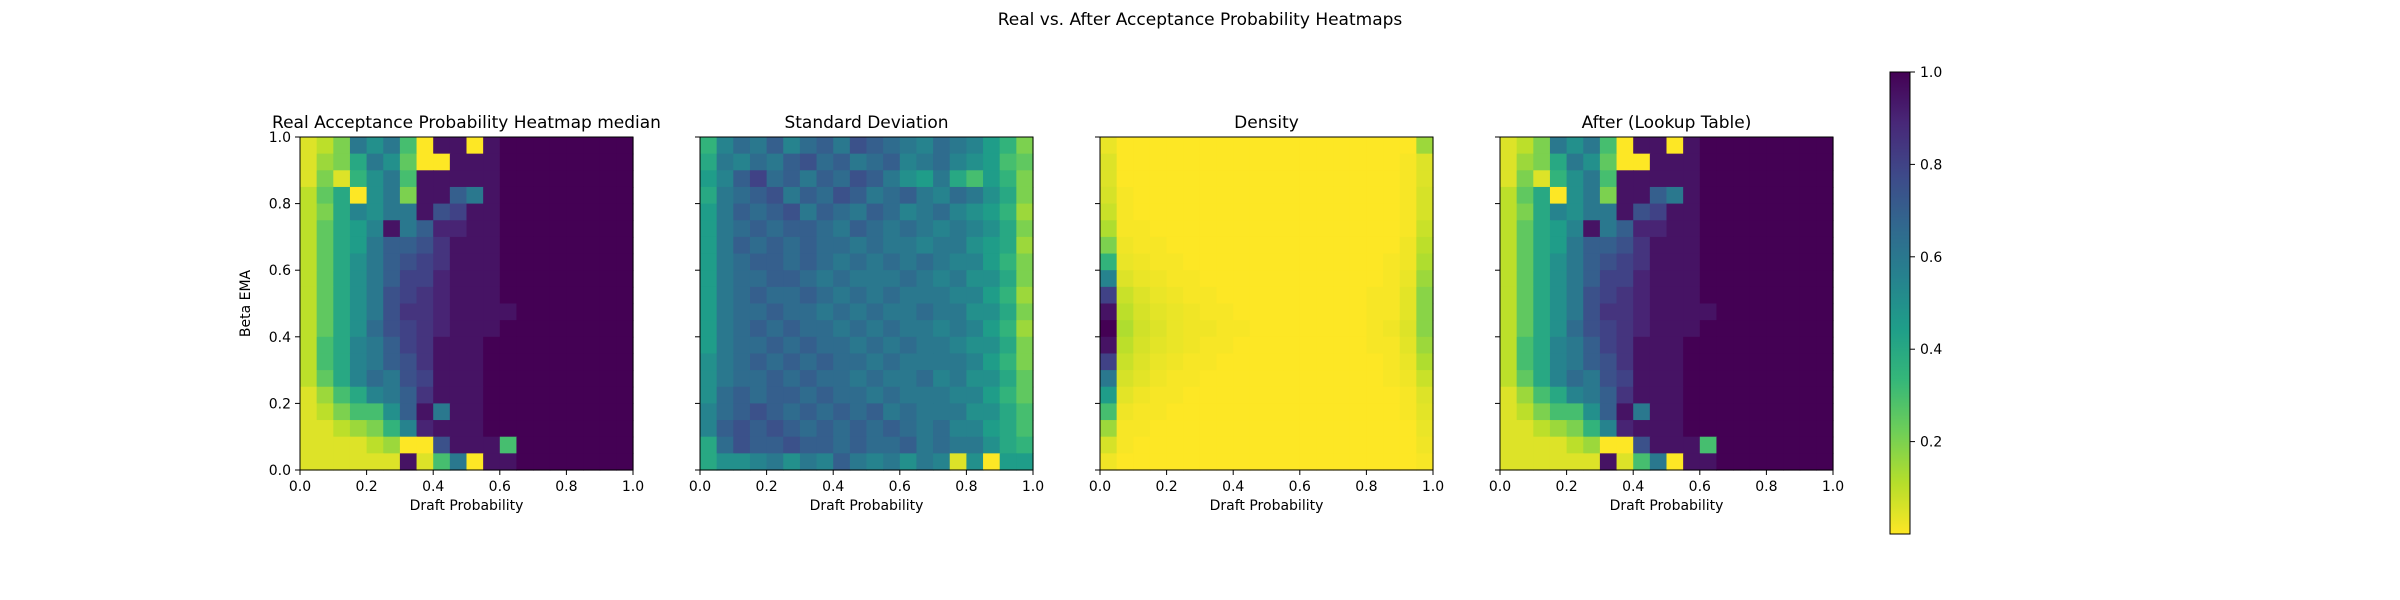 The height and width of the screenshot is (600, 2400). I want to click on x-tick-label: 0.6, so click(900, 487).